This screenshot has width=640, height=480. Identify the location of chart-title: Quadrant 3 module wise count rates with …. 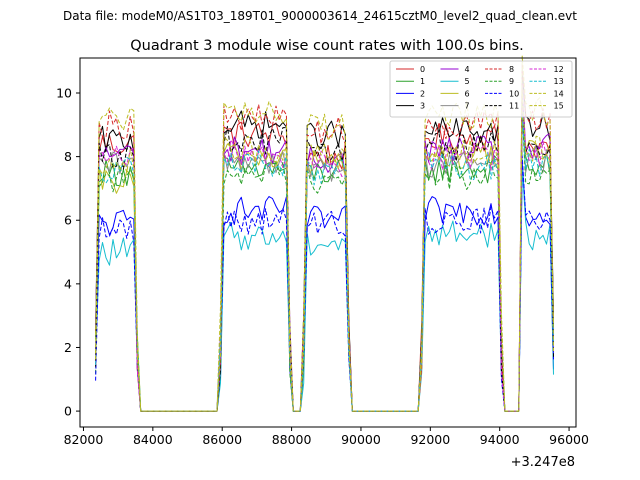
(327, 46).